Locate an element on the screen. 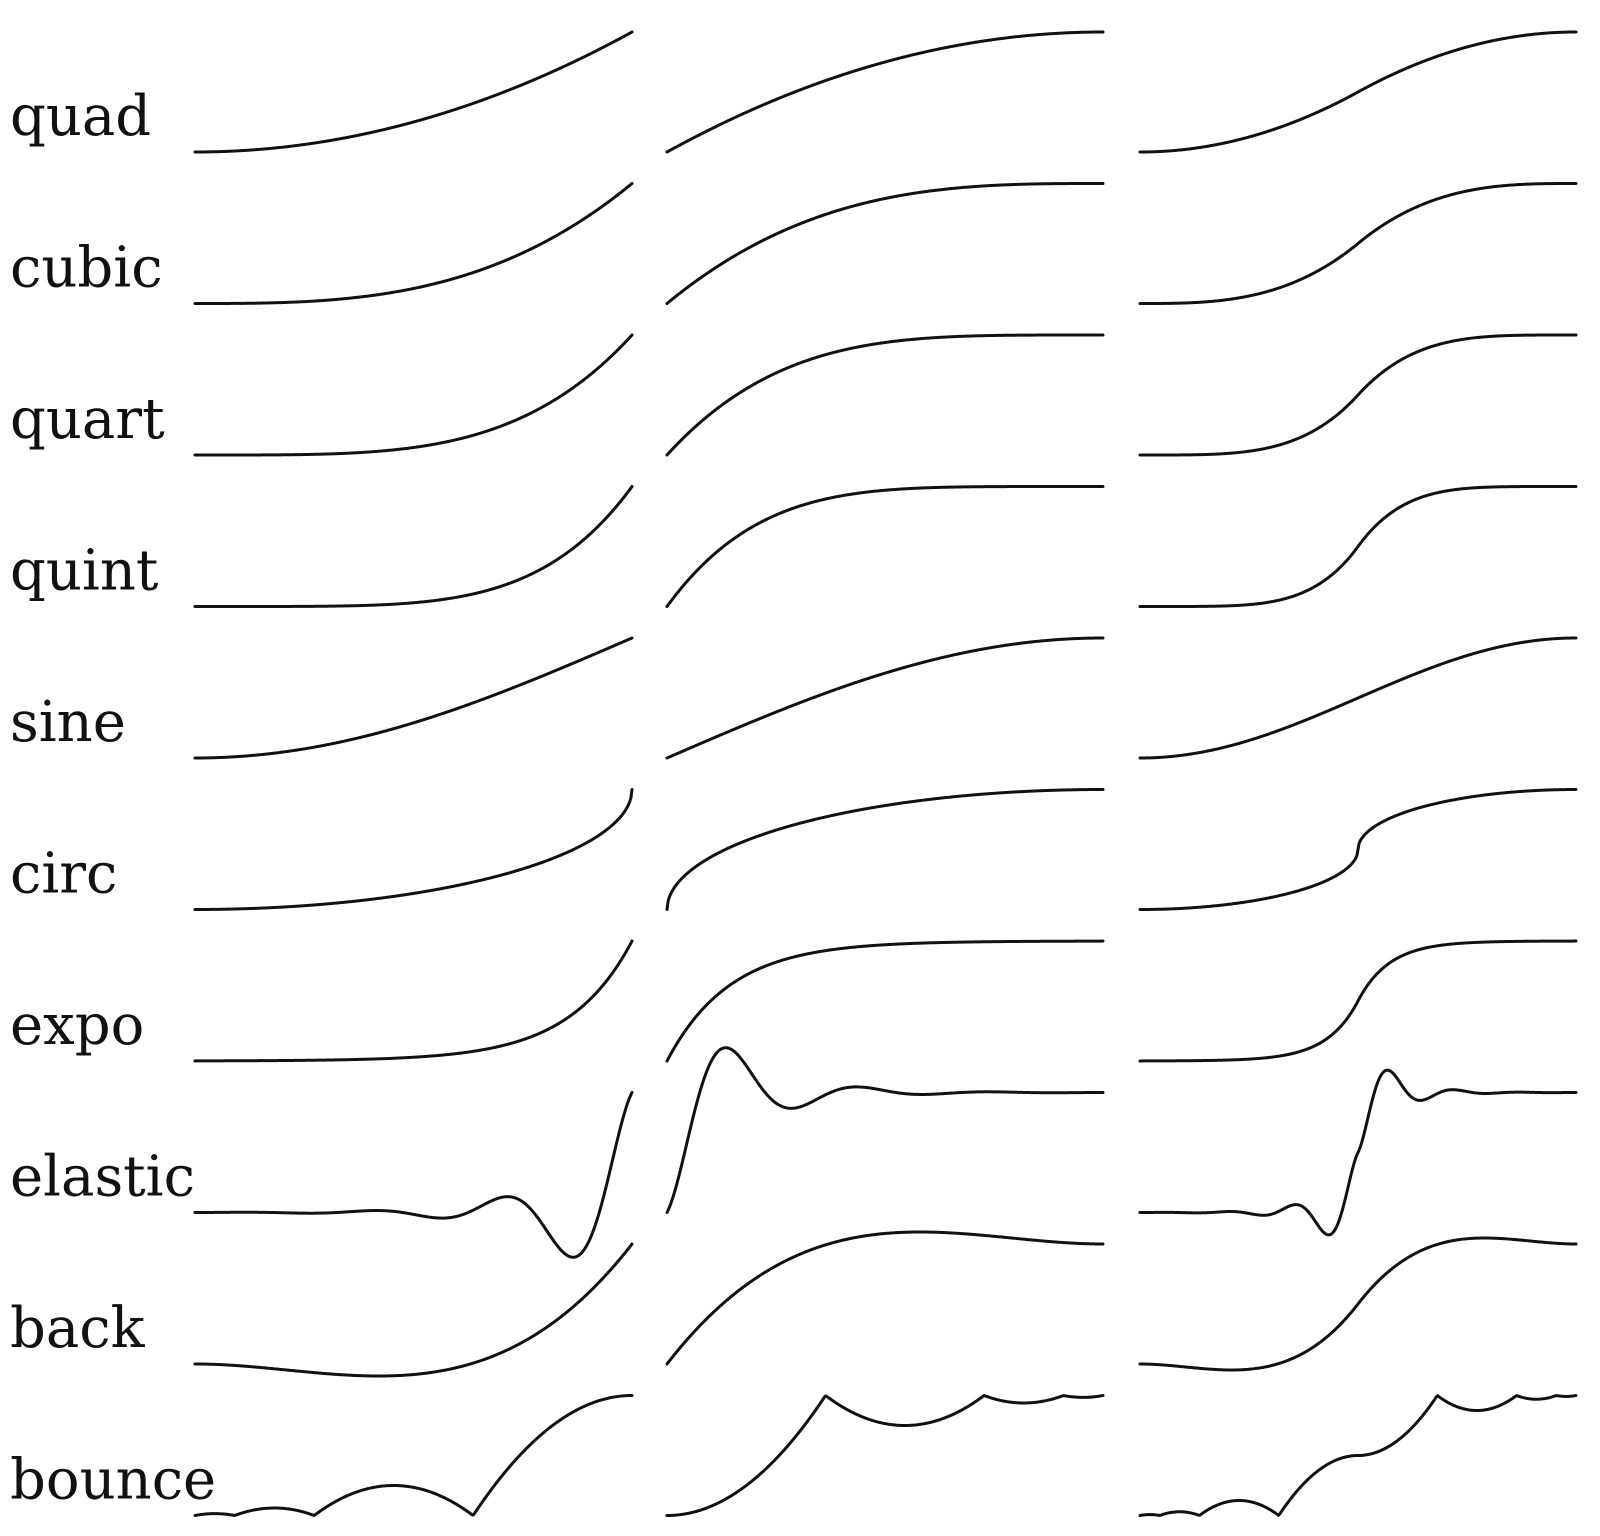  quint-in-out-curve is located at coordinates (1358, 546).